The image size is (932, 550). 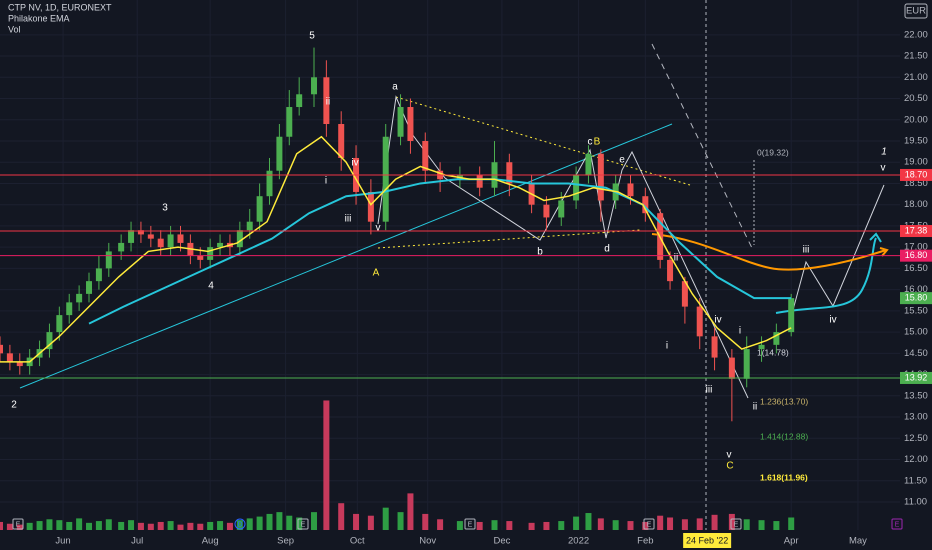 I want to click on y-tick-label: 19.50, so click(x=916, y=141).